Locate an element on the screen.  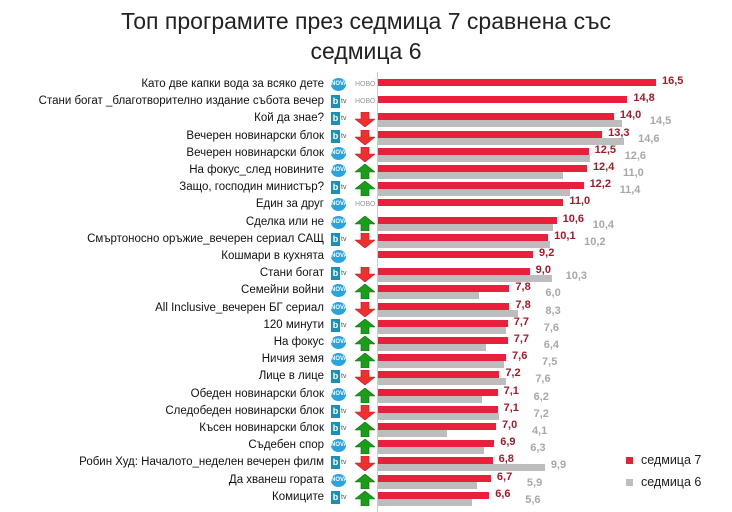
category-label: Кой да знае? is located at coordinates (289, 118).